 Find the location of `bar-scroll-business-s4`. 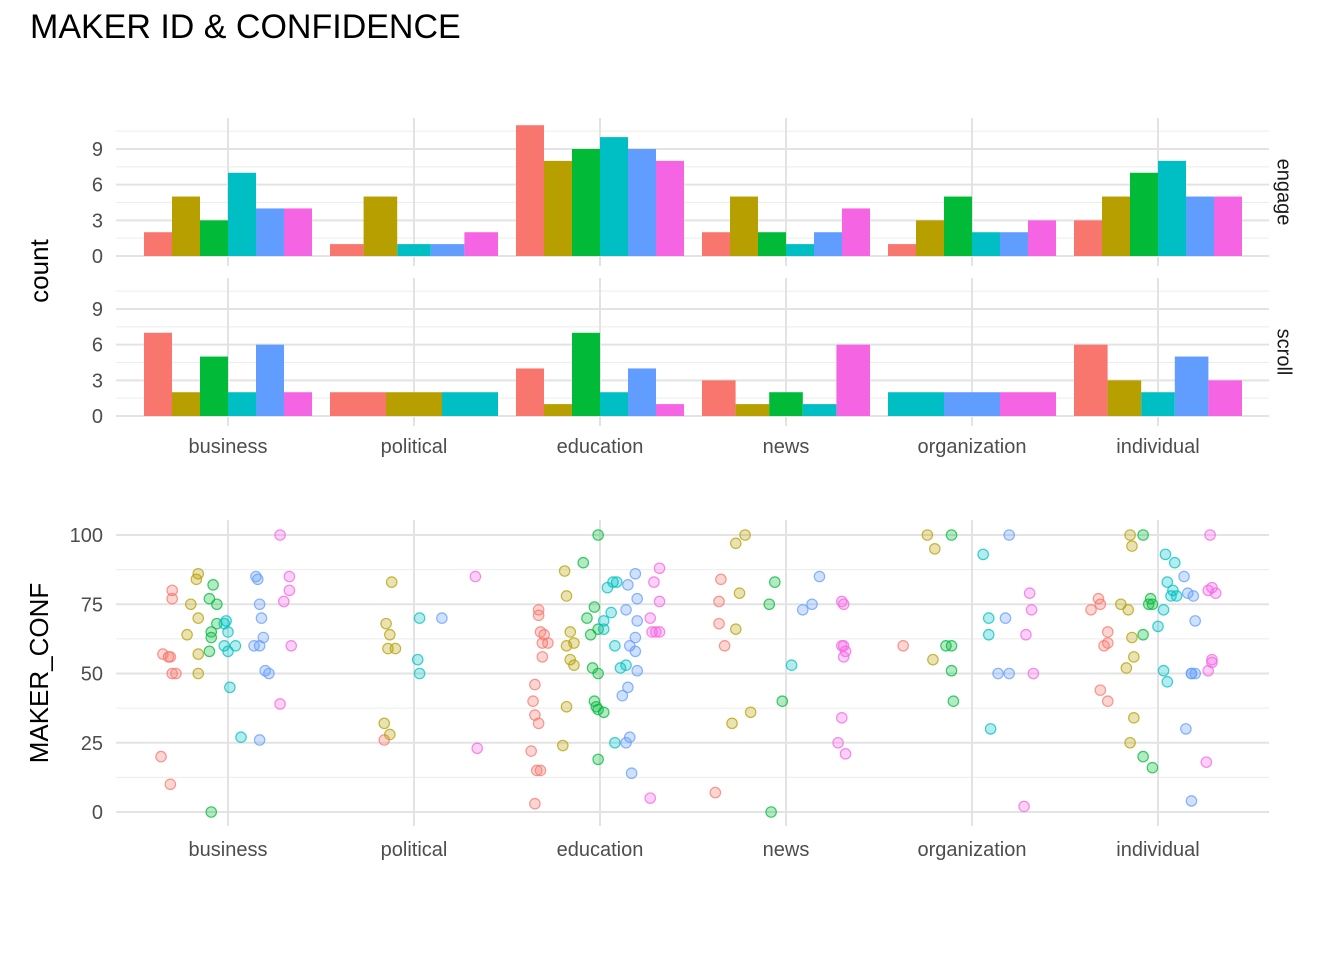

bar-scroll-business-s4 is located at coordinates (242, 404).